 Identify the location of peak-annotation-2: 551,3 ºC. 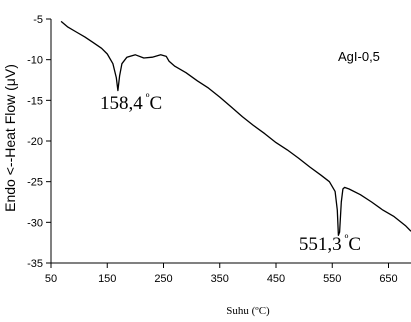
(330, 243).